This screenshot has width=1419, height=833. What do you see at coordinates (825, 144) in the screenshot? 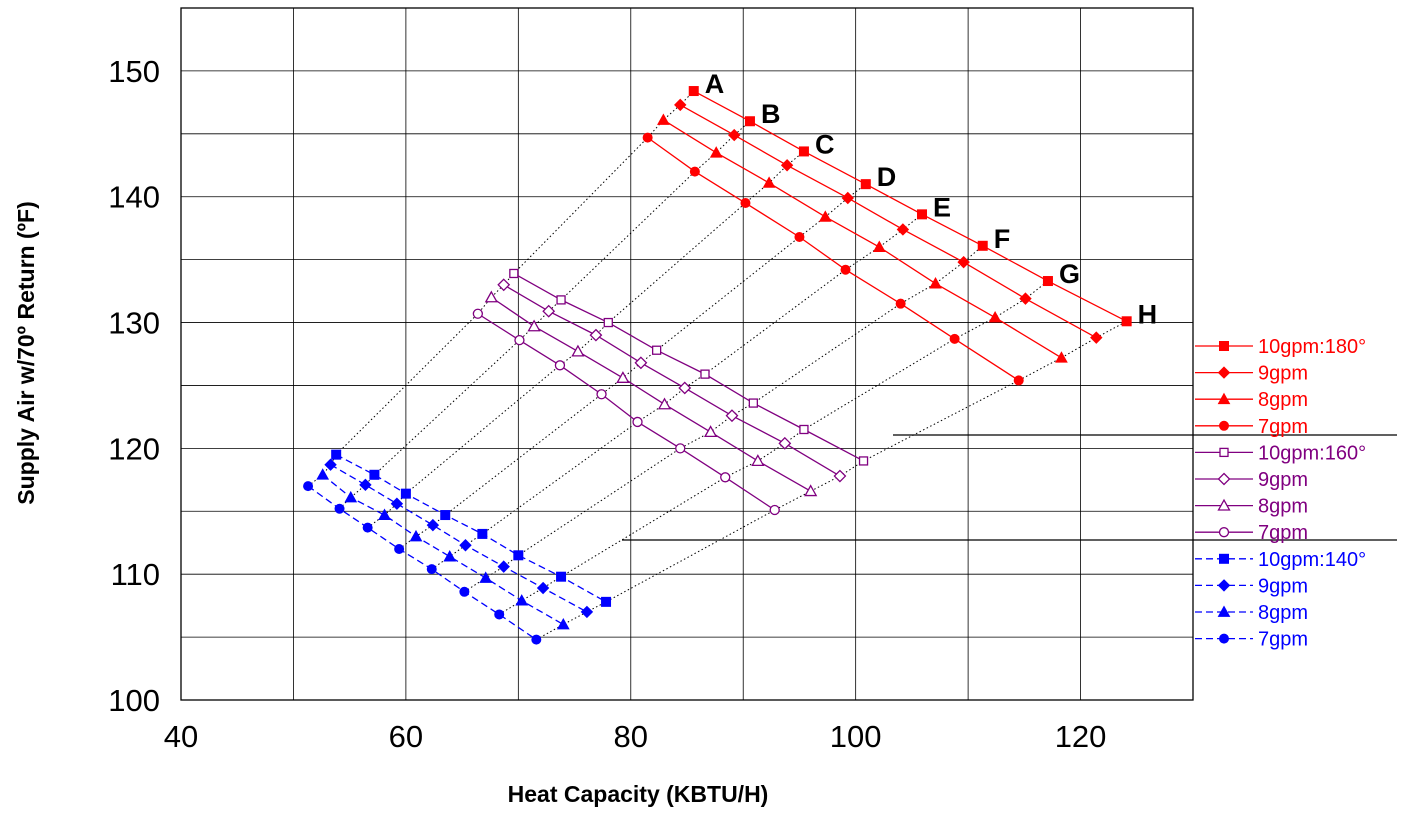
I see `curve-label: C` at bounding box center [825, 144].